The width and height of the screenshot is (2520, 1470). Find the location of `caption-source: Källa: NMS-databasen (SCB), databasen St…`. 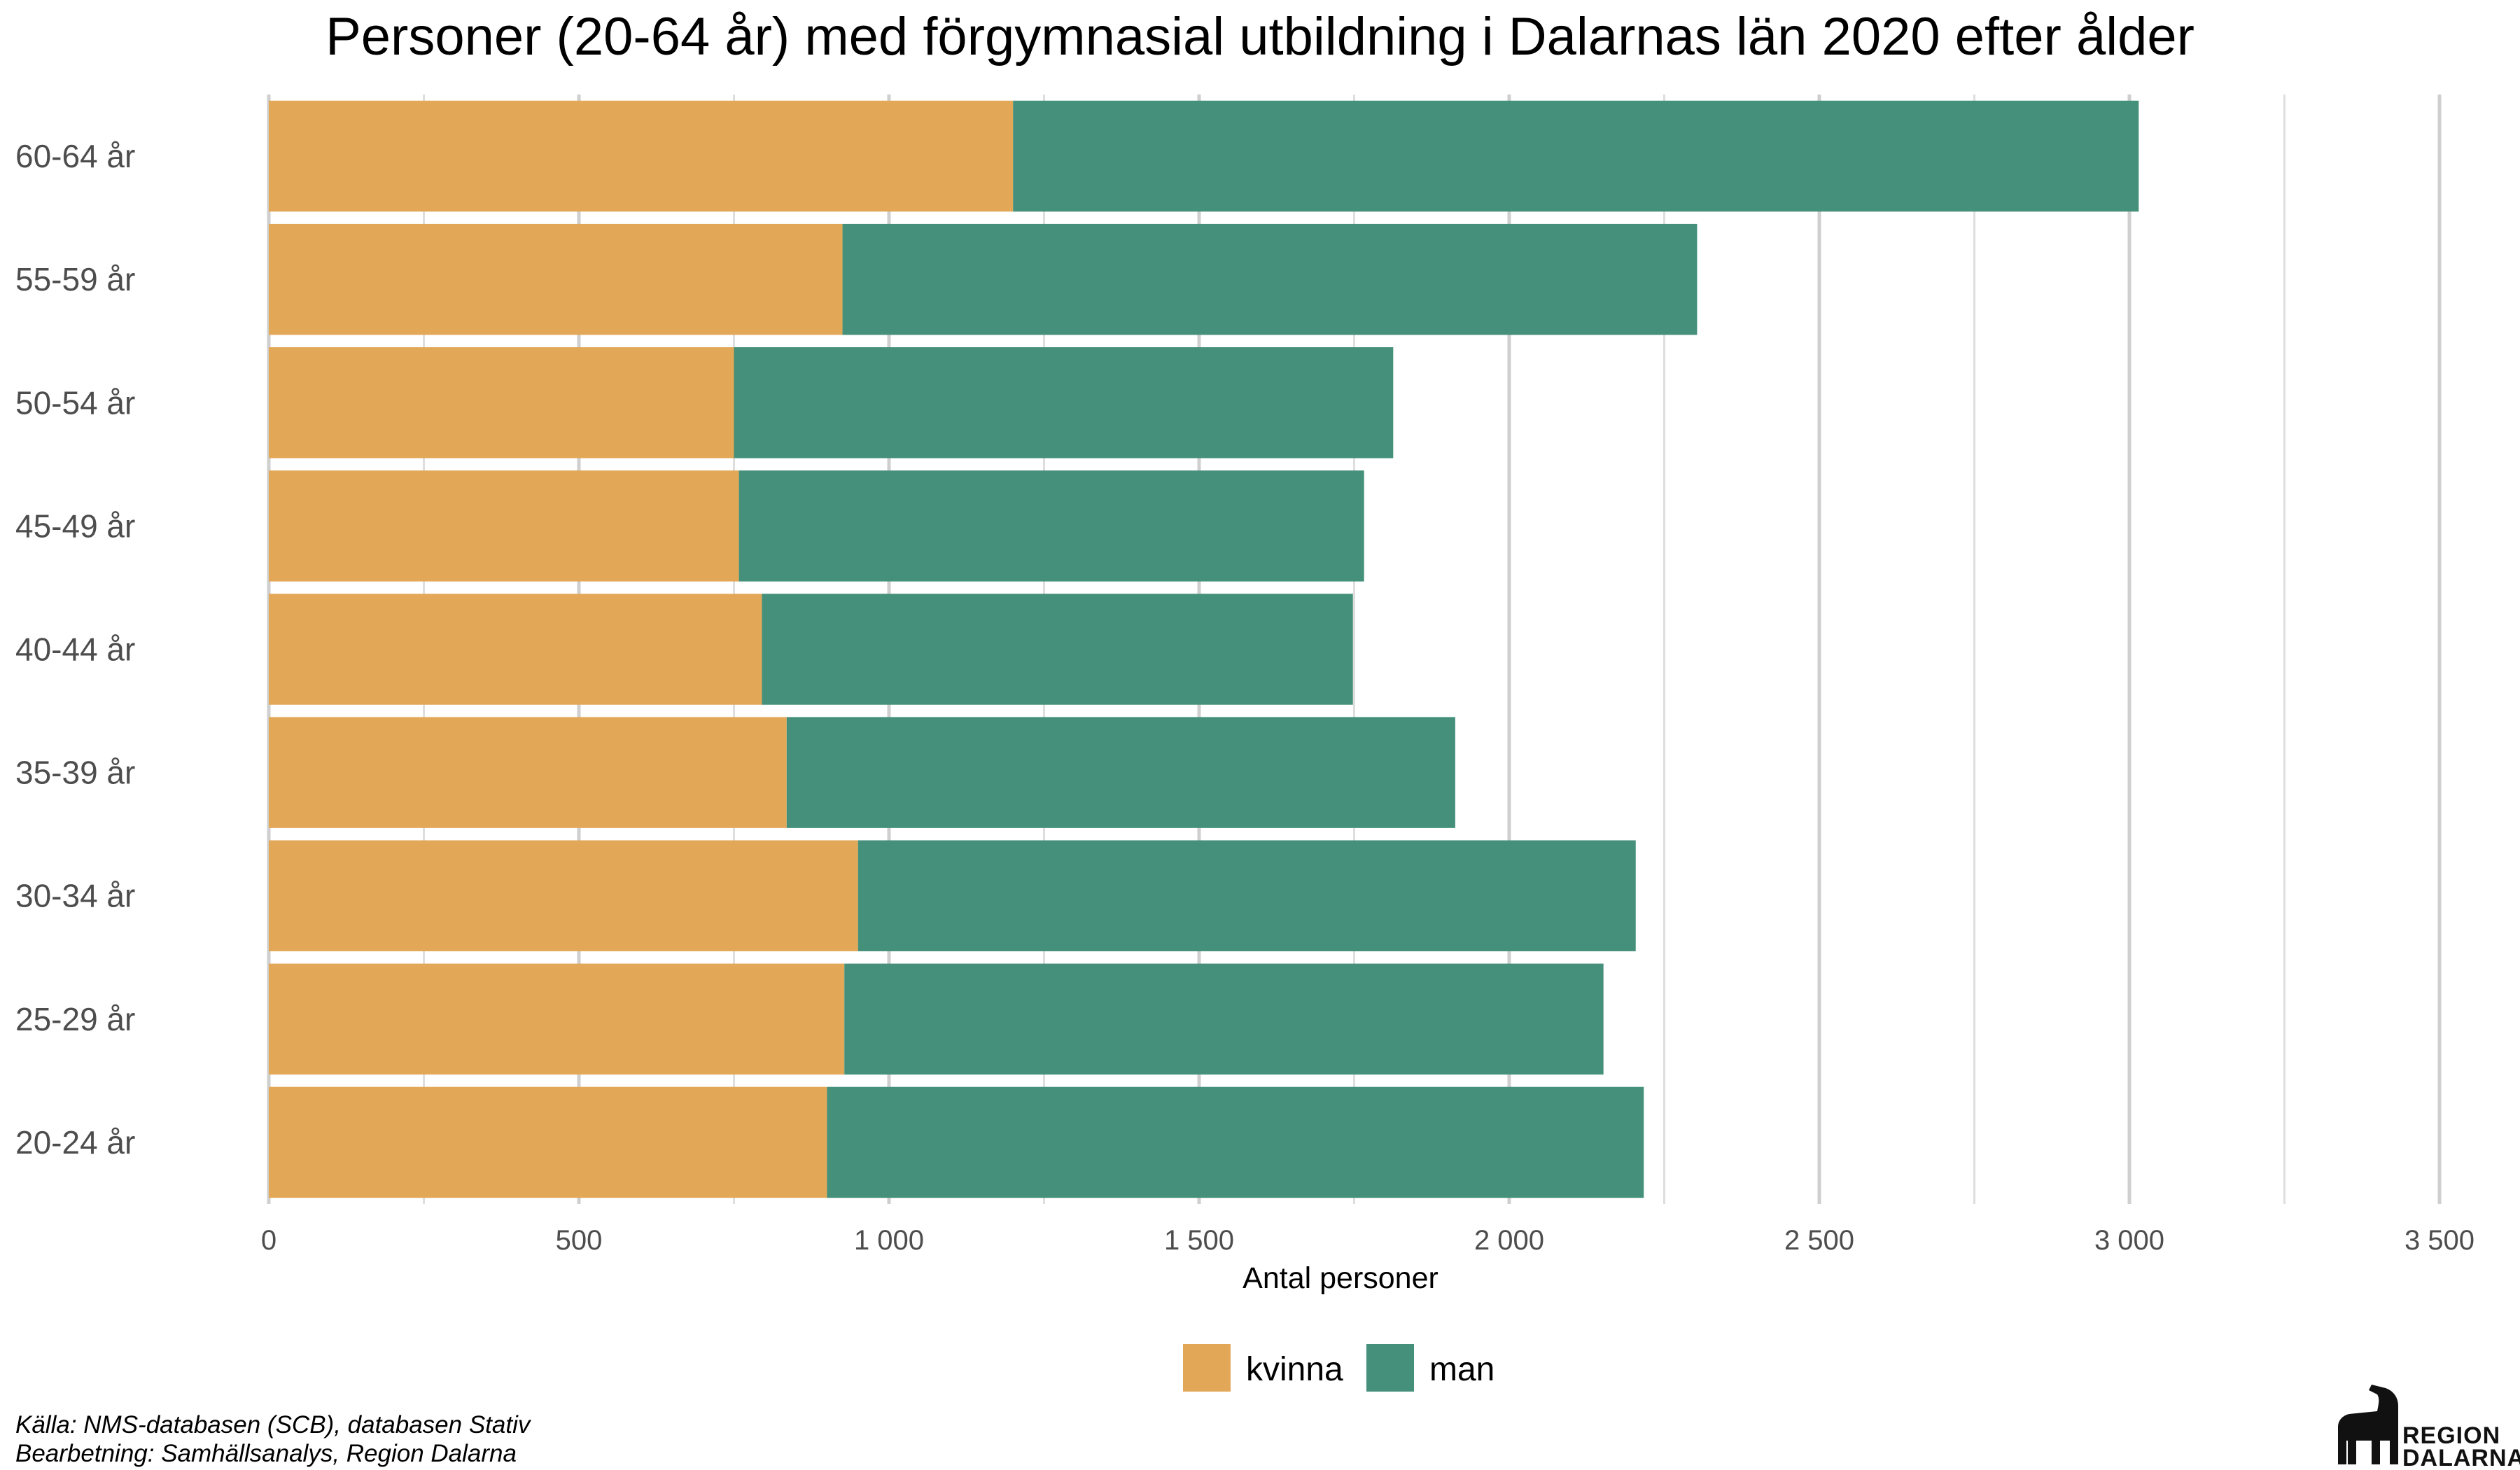

caption-source: Källa: NMS-databasen (SCB), databasen St… is located at coordinates (273, 1424).